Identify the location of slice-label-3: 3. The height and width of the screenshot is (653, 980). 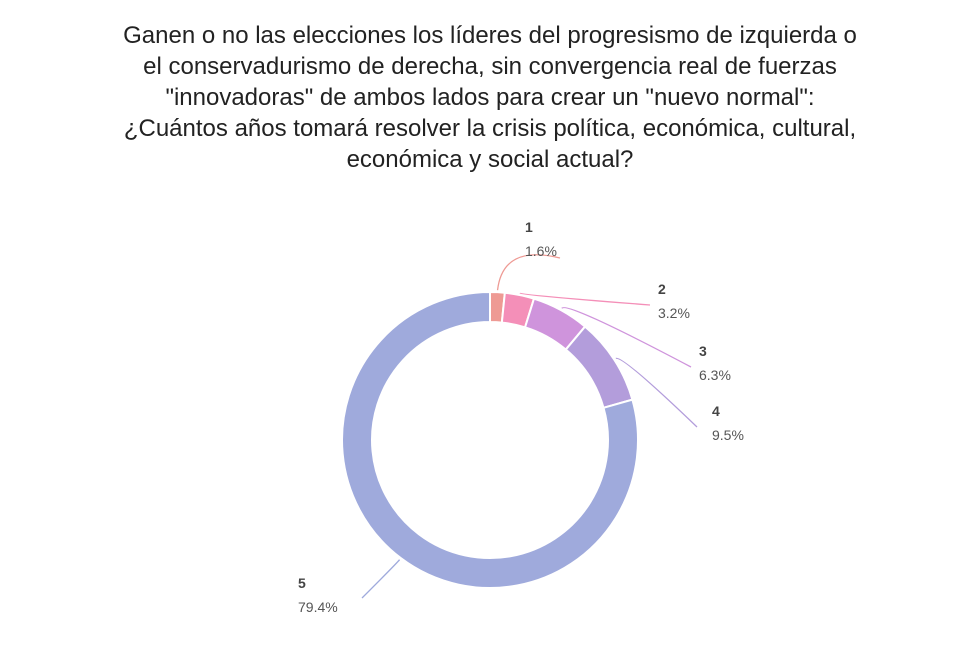
(703, 351).